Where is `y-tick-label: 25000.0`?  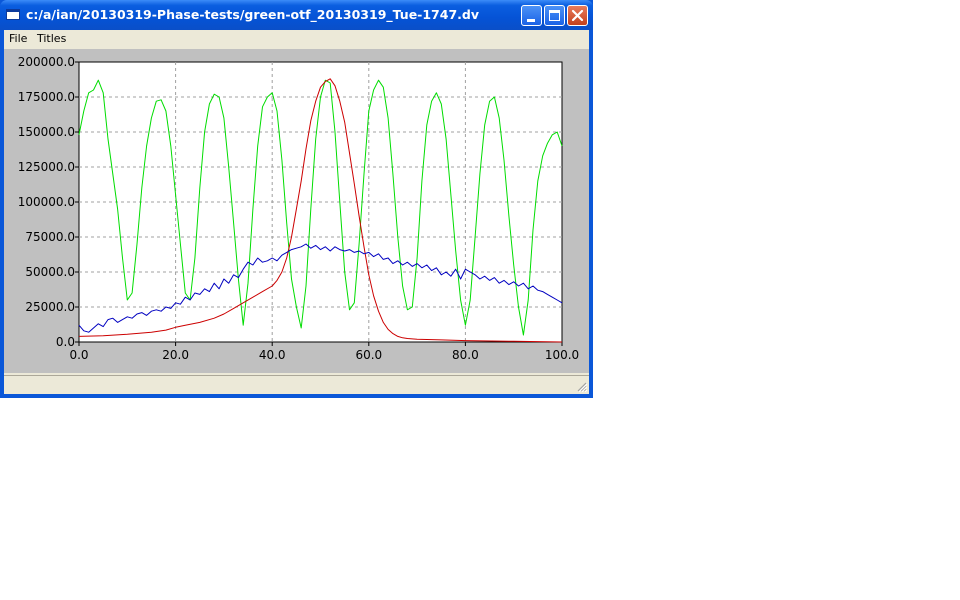
y-tick-label: 25000.0 is located at coordinates (50, 307).